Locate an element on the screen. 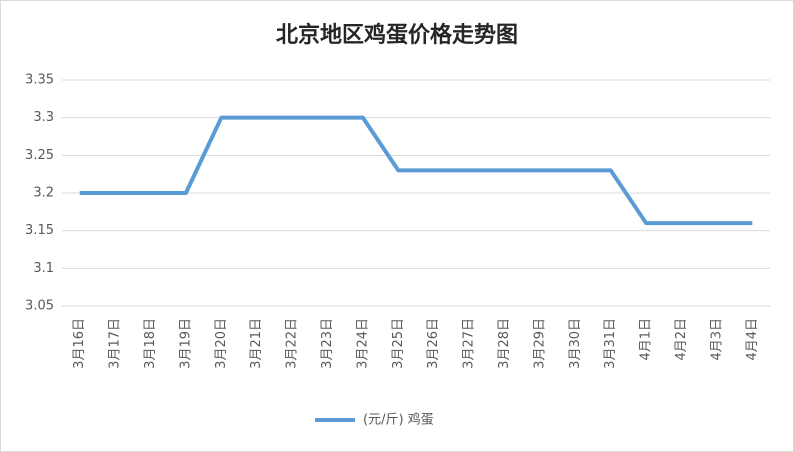 The height and width of the screenshot is (452, 794). x-tick-label: 3月19日 is located at coordinates (185, 343).